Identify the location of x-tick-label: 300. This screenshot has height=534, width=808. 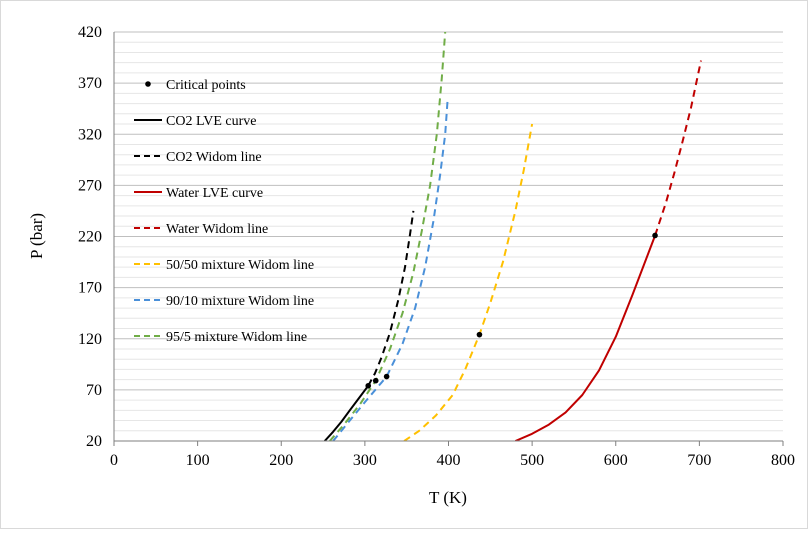
(365, 460).